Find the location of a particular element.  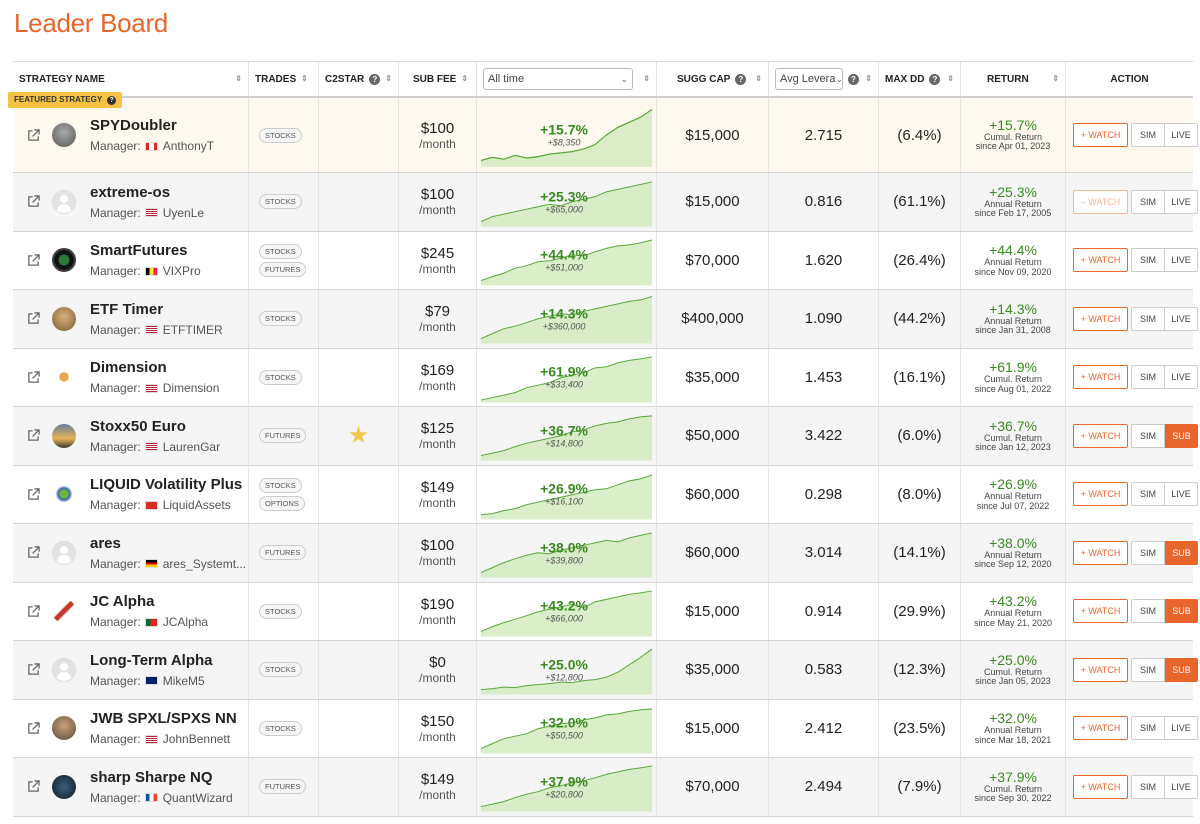

strategy-name-link: LIQUID Volatility Plus is located at coordinates (166, 485).